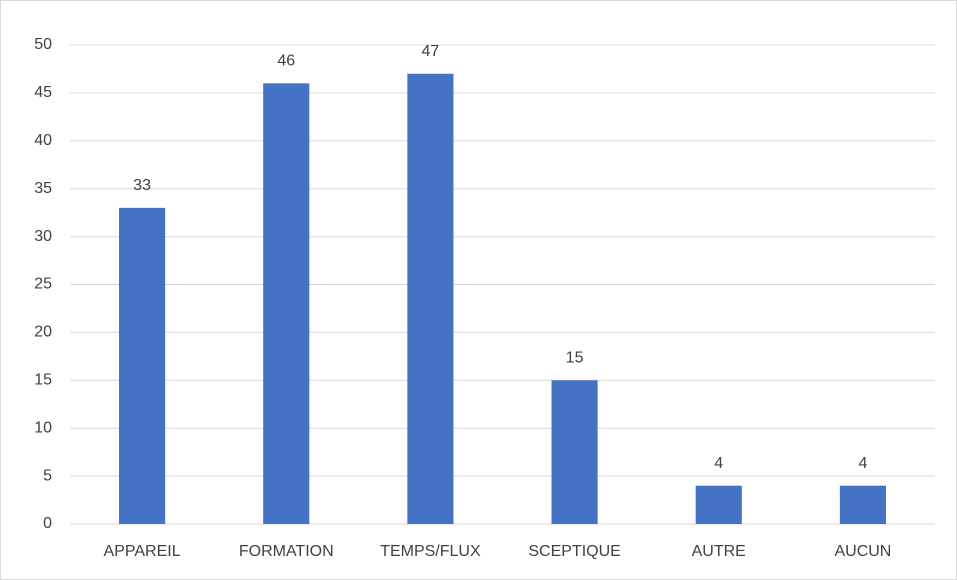 This screenshot has width=957, height=580. Describe the element at coordinates (575, 358) in the screenshot. I see `data-label: 15` at that location.